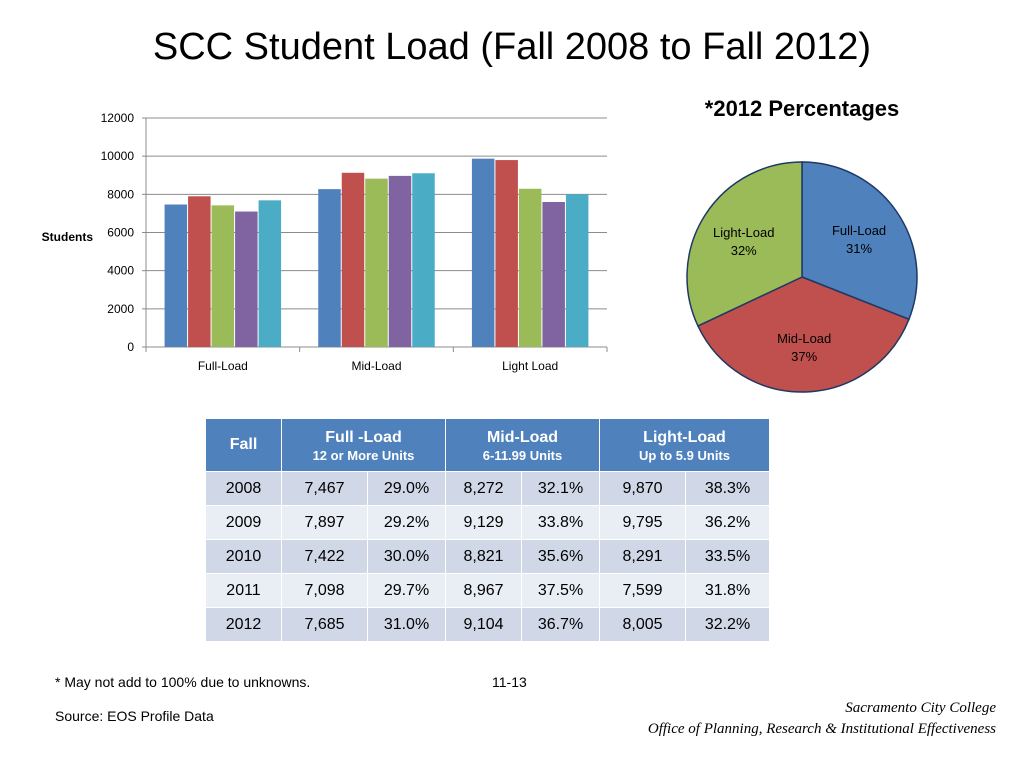 This screenshot has height=768, width=1024. I want to click on table-cell: 31.8%, so click(727, 590).